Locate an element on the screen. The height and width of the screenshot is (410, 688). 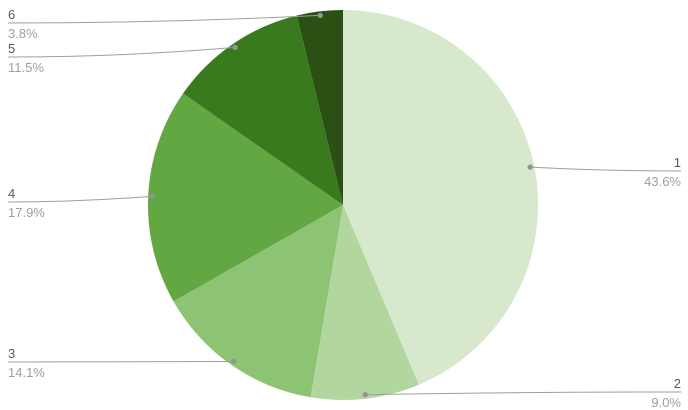
slice-label-percent: 11.5% is located at coordinates (26, 67).